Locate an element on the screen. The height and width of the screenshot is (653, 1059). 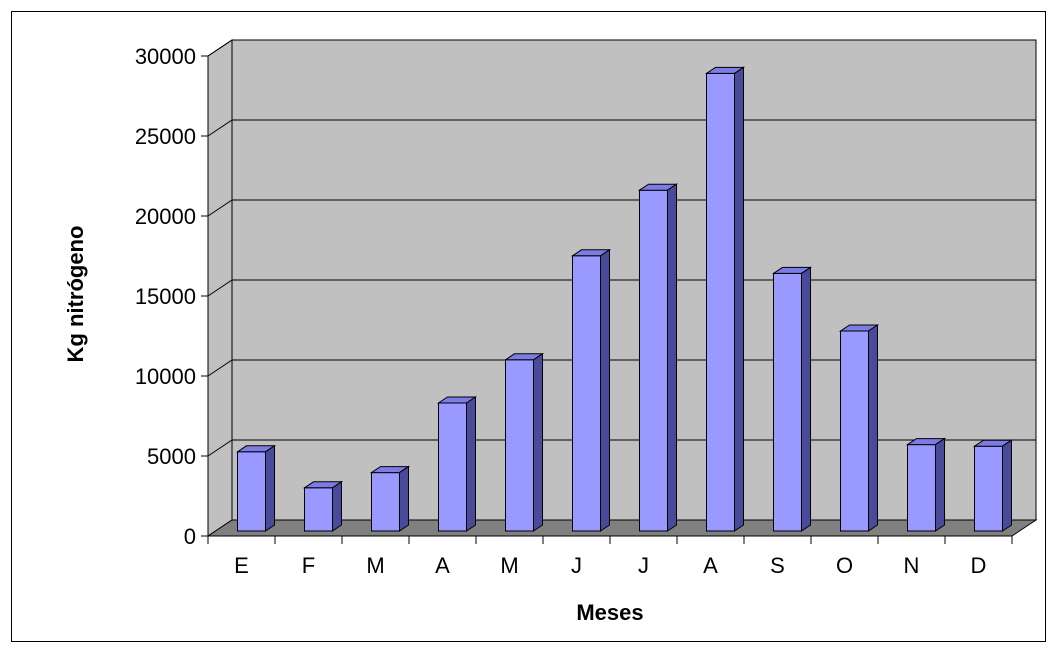
y-tick-label: 5000 is located at coordinates (171, 456).